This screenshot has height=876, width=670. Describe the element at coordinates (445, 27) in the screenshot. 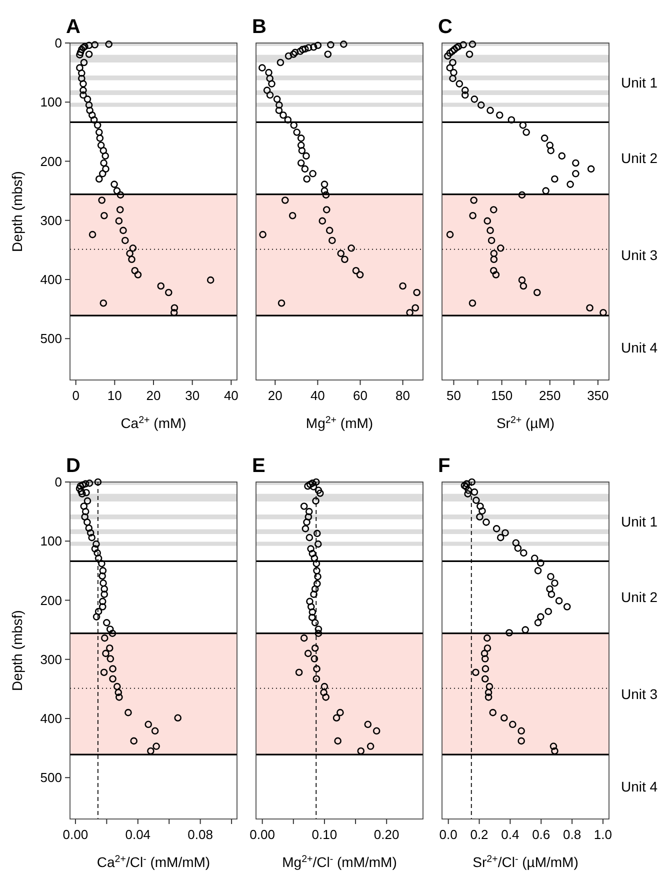

I see `chart-title: C` at that location.